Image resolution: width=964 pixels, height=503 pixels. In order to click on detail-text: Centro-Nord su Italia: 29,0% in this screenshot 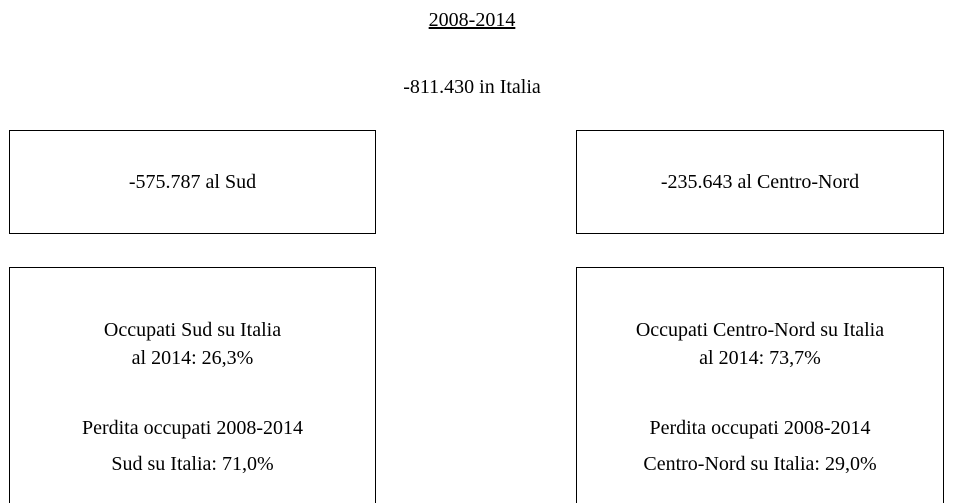, I will do `click(760, 464)`.